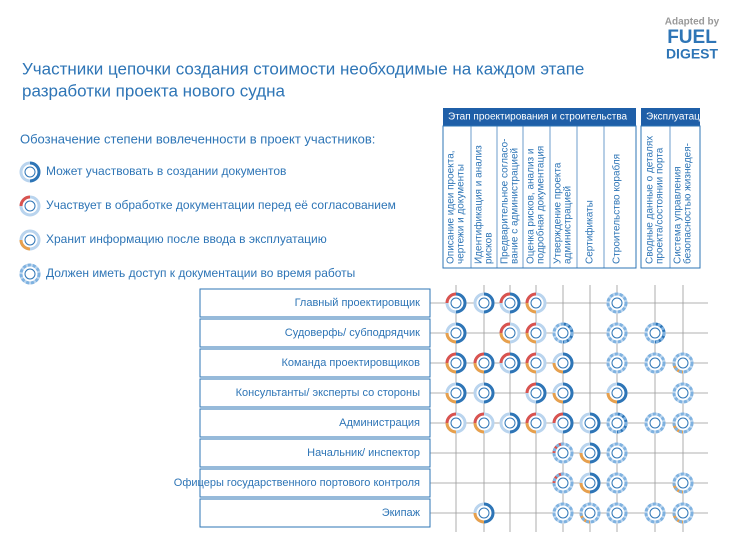 The height and width of the screenshot is (555, 740). Describe the element at coordinates (505, 201) in the screenshot. I see `column-label: Предварительное согласо-` at that location.